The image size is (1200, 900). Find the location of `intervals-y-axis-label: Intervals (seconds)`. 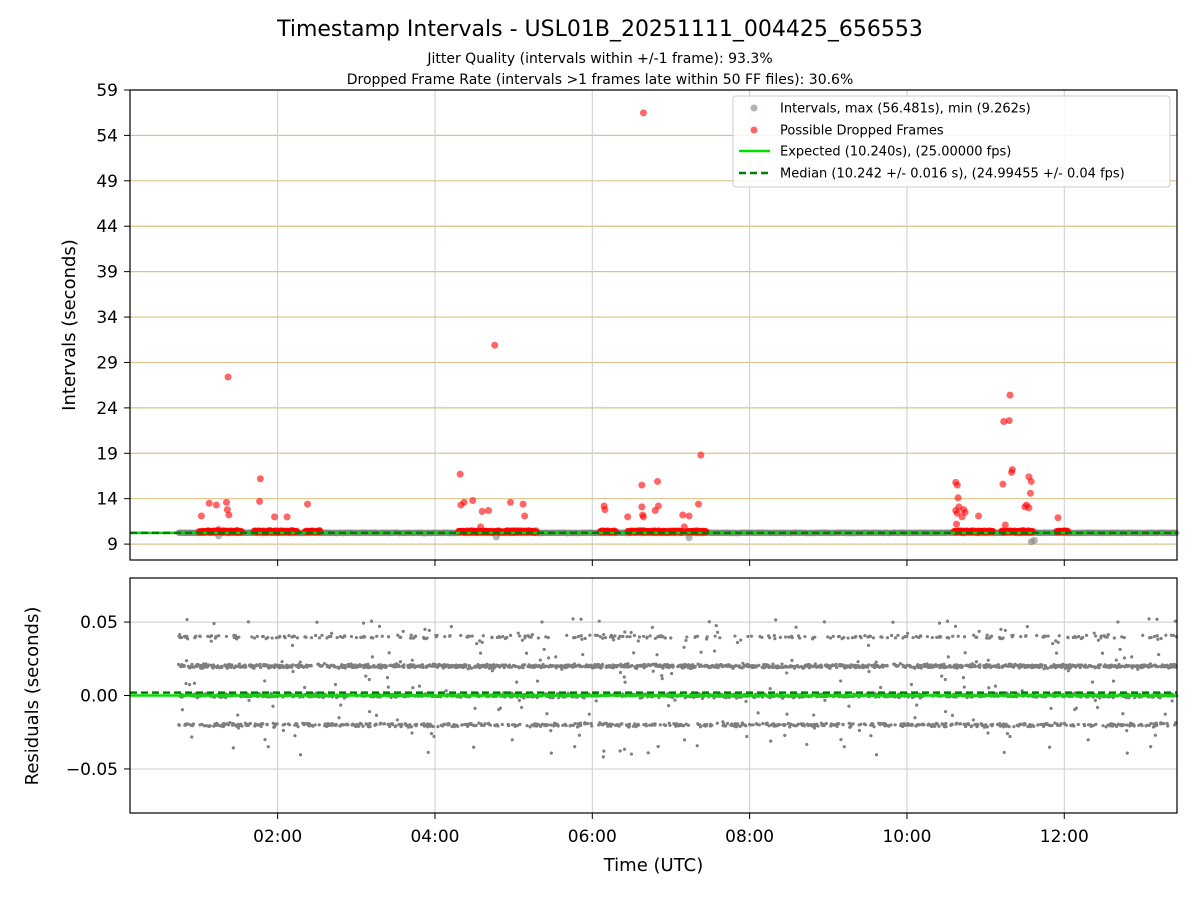

intervals-y-axis-label: Intervals (seconds) is located at coordinates (69, 325).